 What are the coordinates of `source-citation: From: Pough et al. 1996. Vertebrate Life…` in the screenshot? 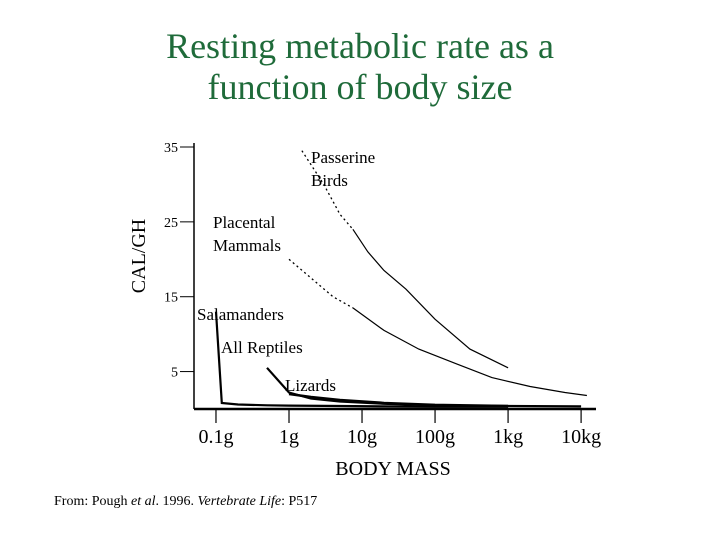 It's located at (185, 502).